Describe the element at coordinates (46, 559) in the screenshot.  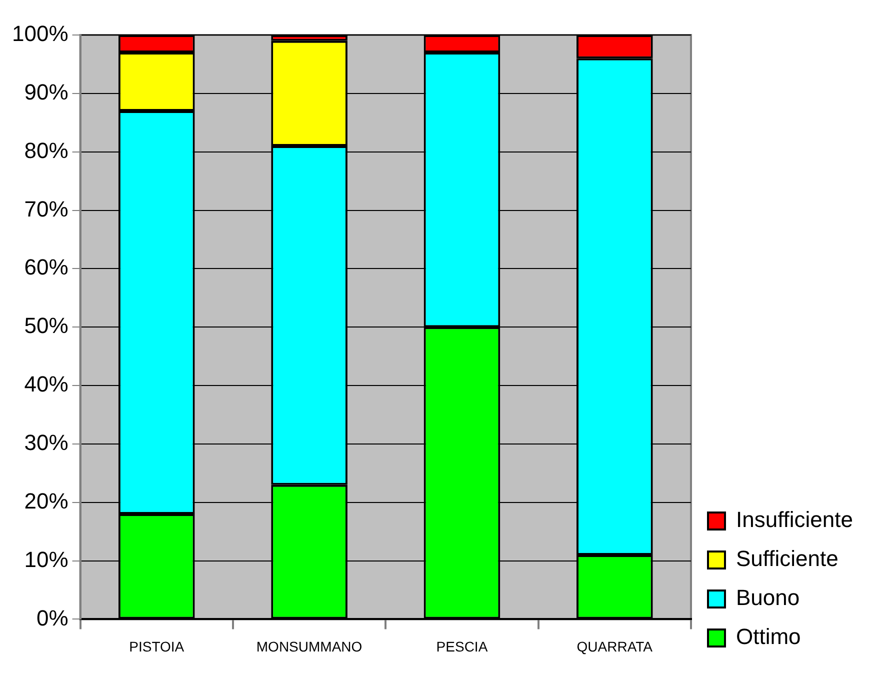
I see `y-tick-label: 10%` at that location.